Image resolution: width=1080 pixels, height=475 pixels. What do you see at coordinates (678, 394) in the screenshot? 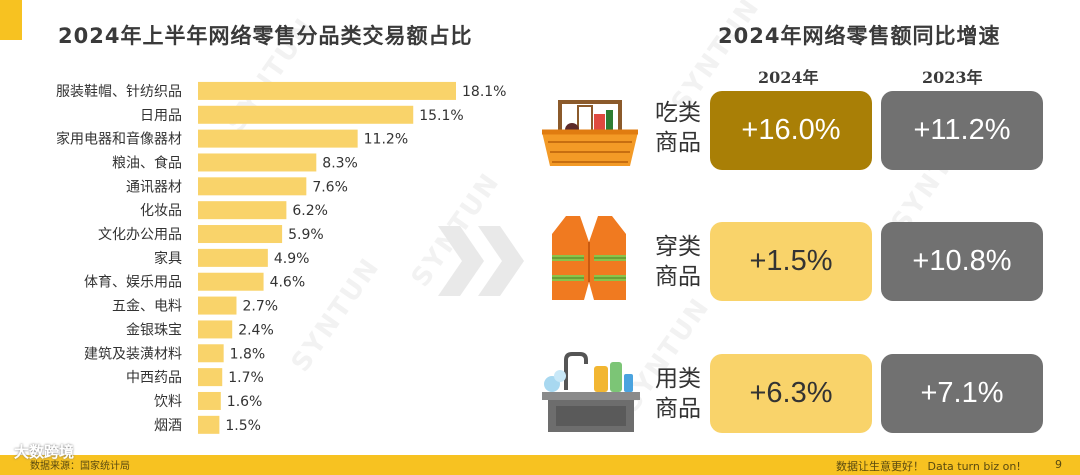
I see `category-label-household: 用类 商品` at bounding box center [678, 394].